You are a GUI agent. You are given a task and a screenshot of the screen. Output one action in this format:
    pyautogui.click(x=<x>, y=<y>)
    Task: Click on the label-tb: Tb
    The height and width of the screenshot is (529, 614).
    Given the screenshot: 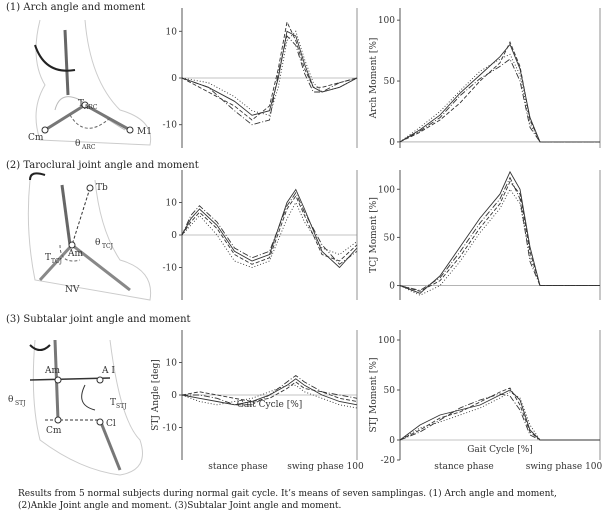 What is the action you would take?
    pyautogui.click(x=102, y=188)
    